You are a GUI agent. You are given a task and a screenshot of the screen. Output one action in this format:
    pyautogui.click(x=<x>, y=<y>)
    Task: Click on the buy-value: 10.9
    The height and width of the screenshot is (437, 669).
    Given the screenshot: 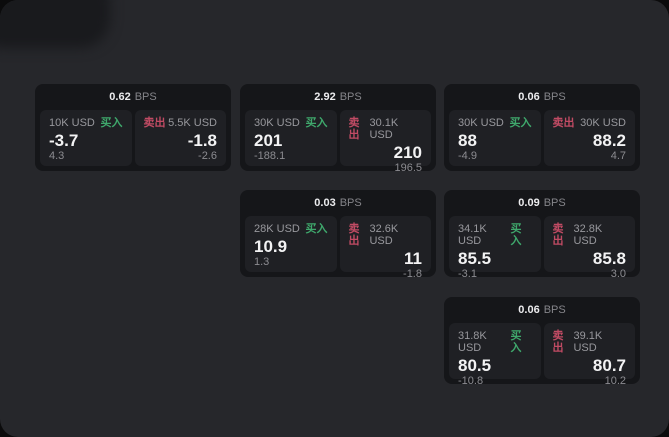 What is the action you would take?
    pyautogui.click(x=271, y=246)
    